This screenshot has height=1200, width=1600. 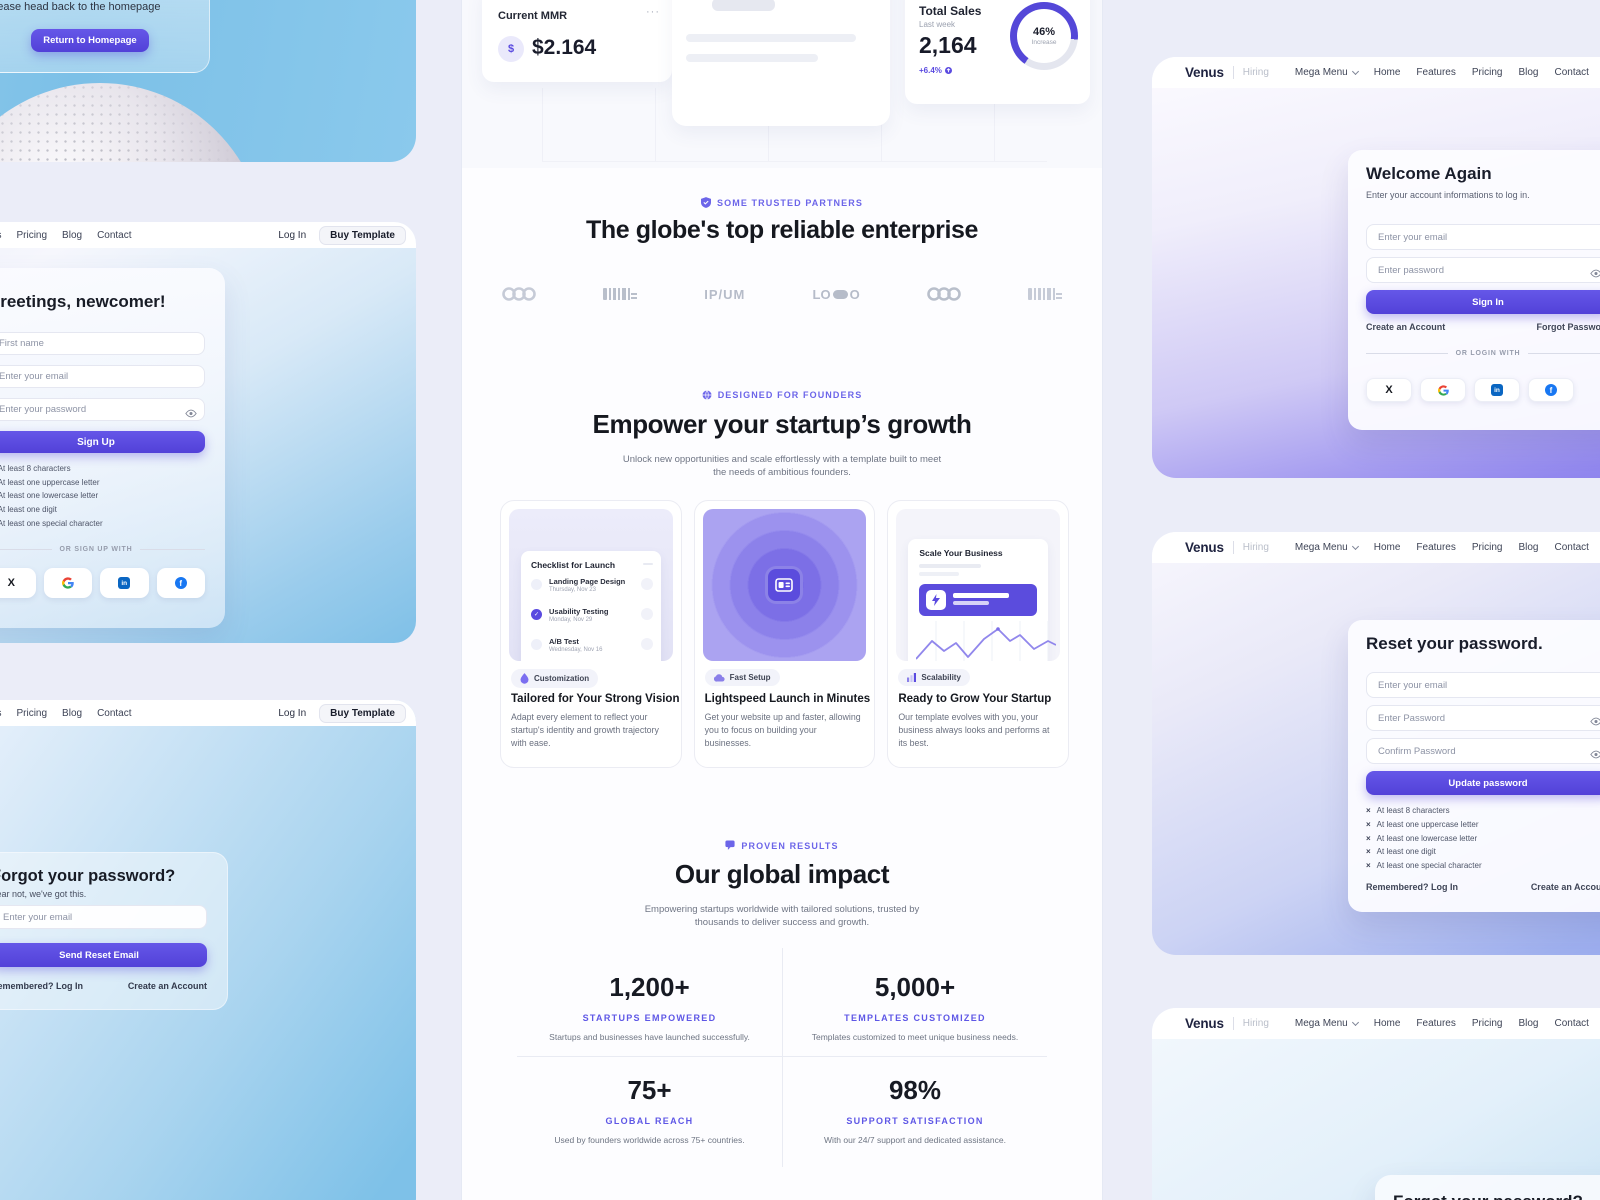 What do you see at coordinates (742, 677) in the screenshot?
I see `feature-tag: Fast Setup` at bounding box center [742, 677].